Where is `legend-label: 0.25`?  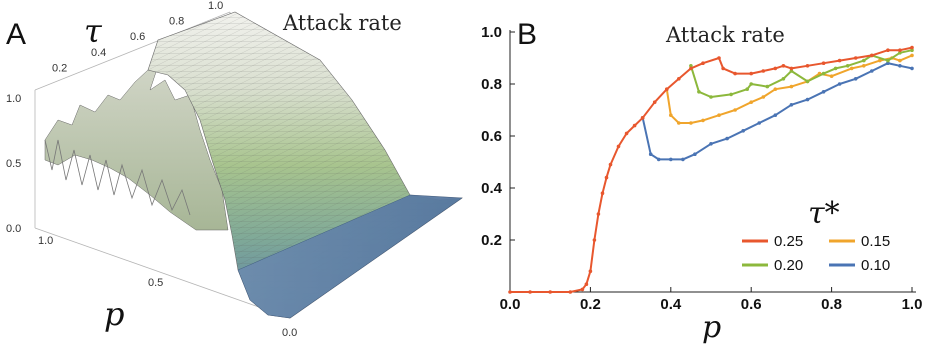 legend-label: 0.25 is located at coordinates (788, 241).